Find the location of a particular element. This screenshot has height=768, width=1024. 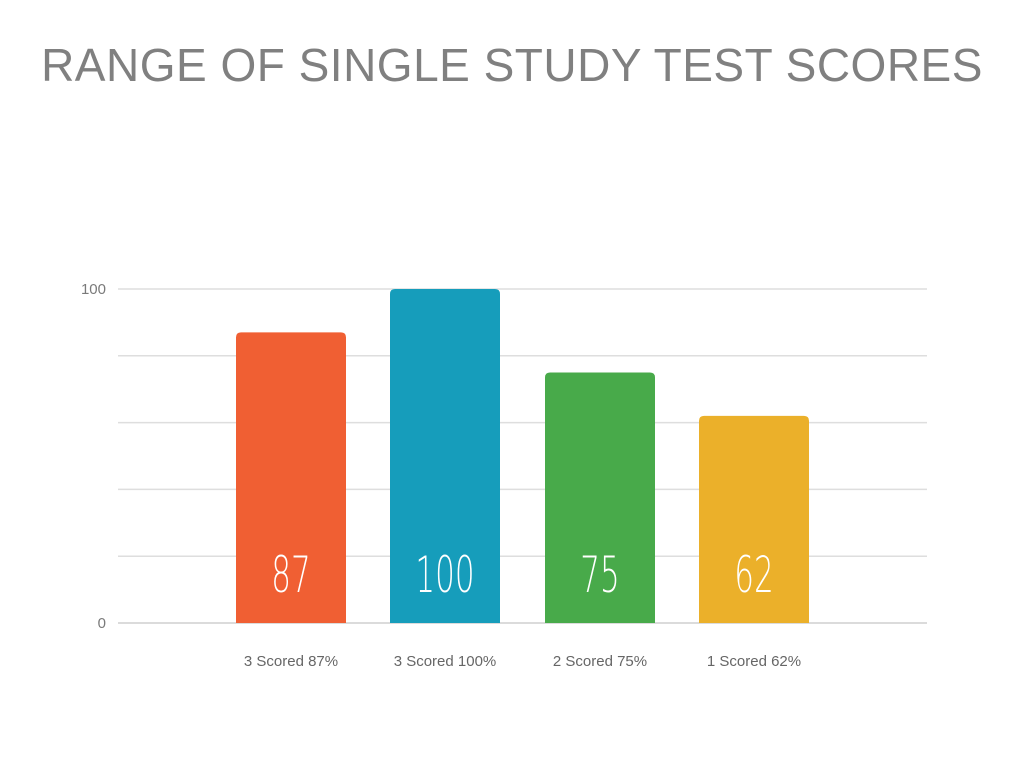

y-tick-label: 100 is located at coordinates (93, 289).